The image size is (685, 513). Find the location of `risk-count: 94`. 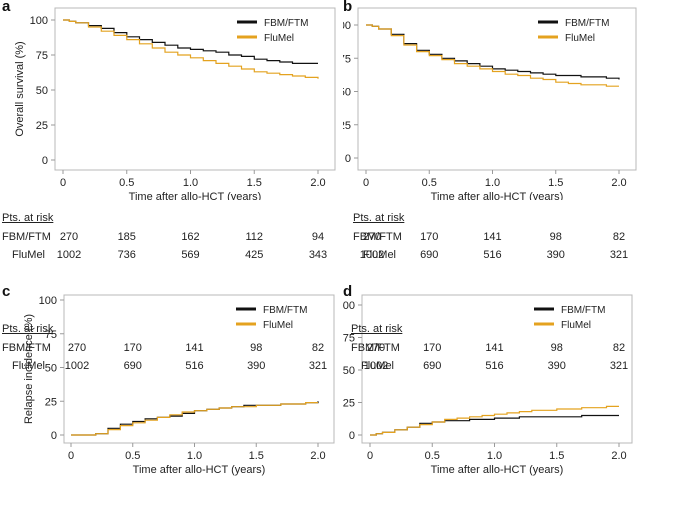

risk-count: 94 is located at coordinates (318, 237).